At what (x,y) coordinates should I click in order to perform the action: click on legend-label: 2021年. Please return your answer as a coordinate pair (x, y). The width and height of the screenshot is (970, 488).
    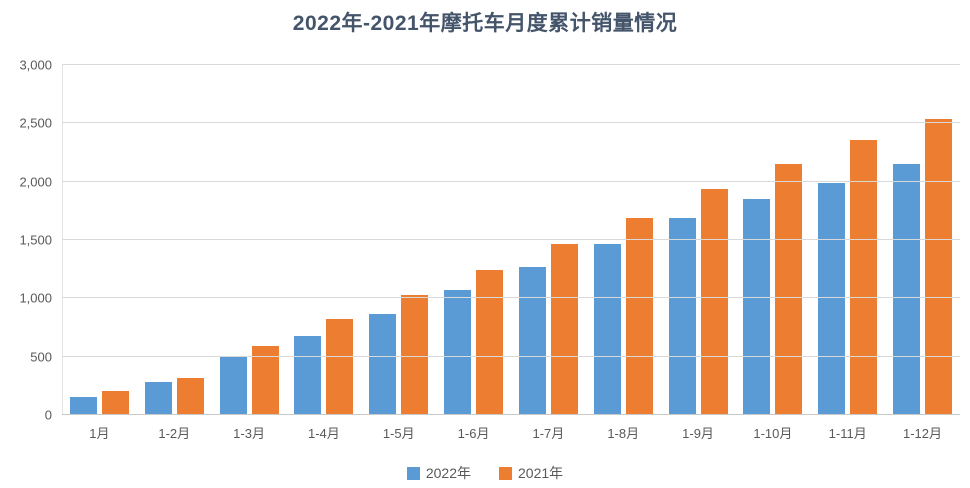
    Looking at the image, I should click on (541, 473).